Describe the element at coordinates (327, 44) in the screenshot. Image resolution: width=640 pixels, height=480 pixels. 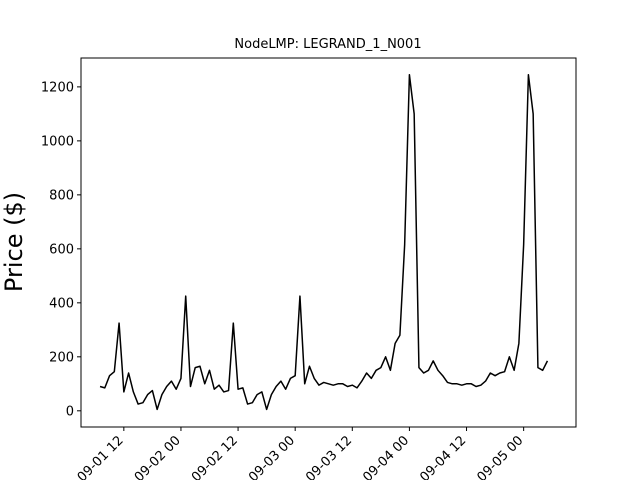
I see `chart-title: NodeLMP: LEGRAND_1_N001` at that location.